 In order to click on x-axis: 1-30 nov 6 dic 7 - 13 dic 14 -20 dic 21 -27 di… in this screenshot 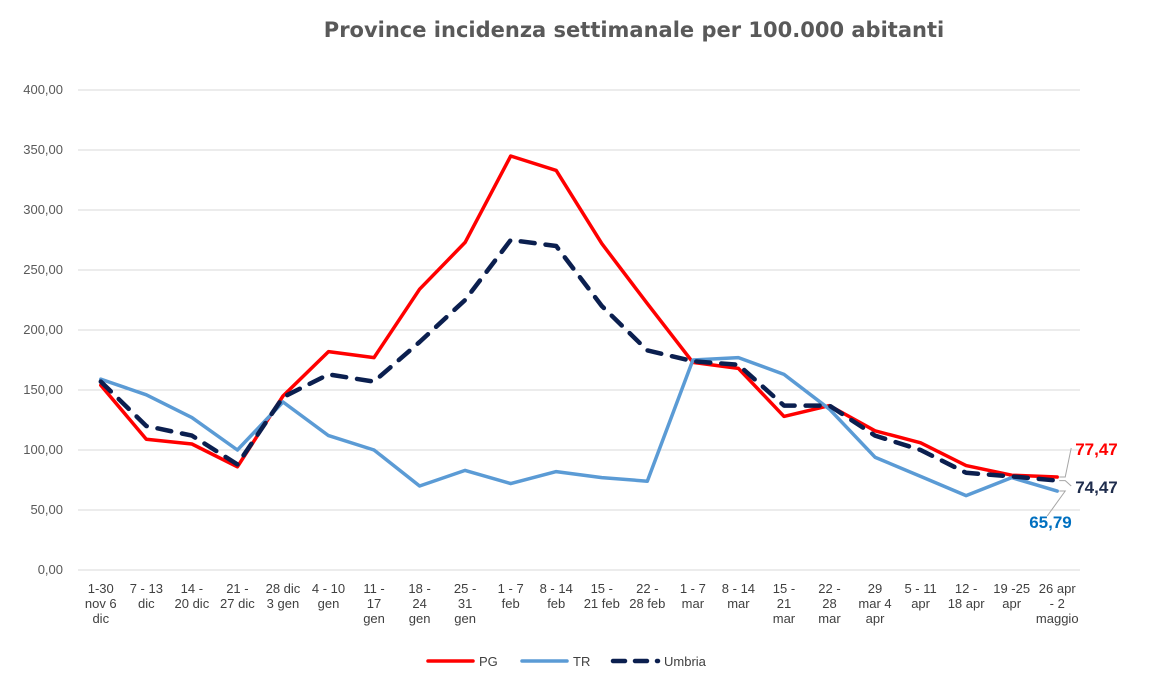, I will do `click(582, 603)`.